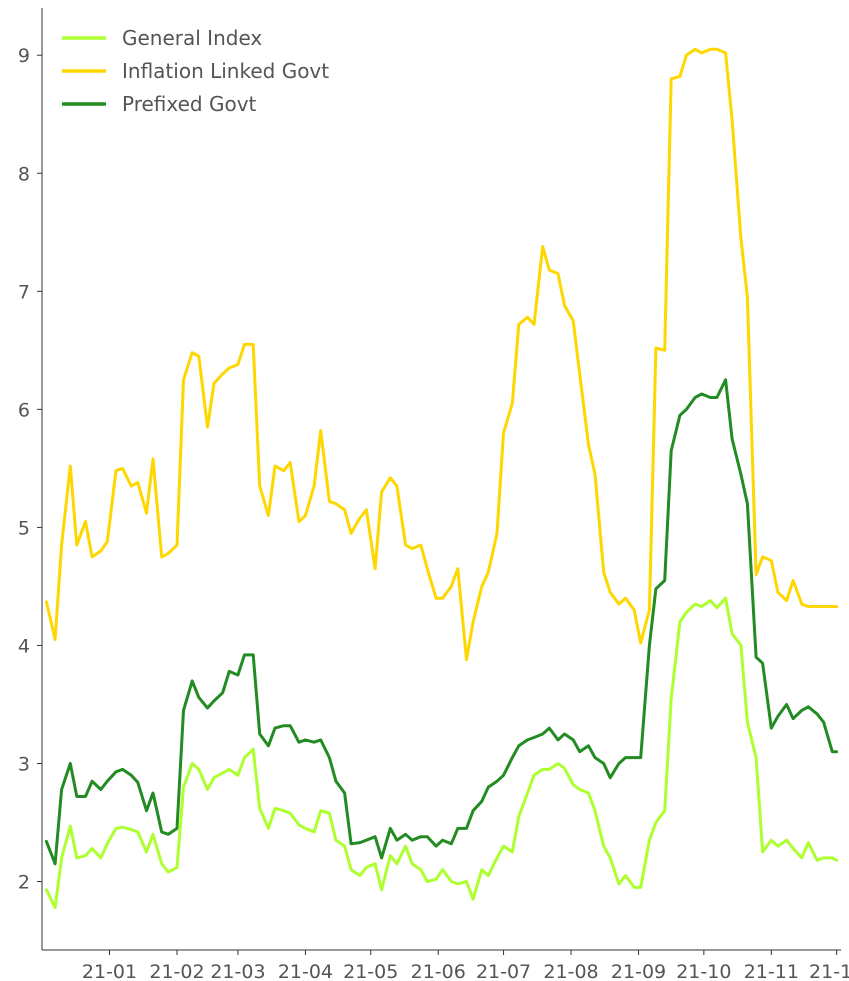 Image resolution: width=849 pixels, height=981 pixels. Describe the element at coordinates (24, 56) in the screenshot. I see `y-tick-label: 9` at that location.